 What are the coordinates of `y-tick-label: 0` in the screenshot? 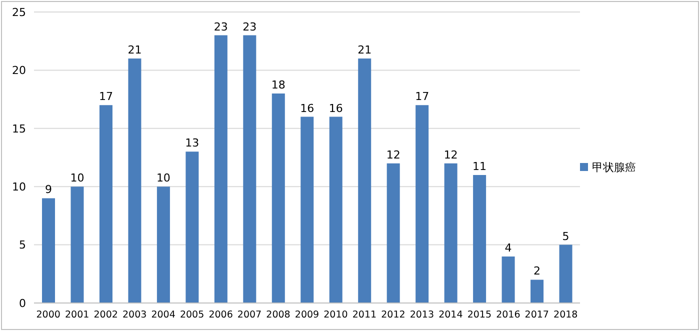 It's located at (22, 303).